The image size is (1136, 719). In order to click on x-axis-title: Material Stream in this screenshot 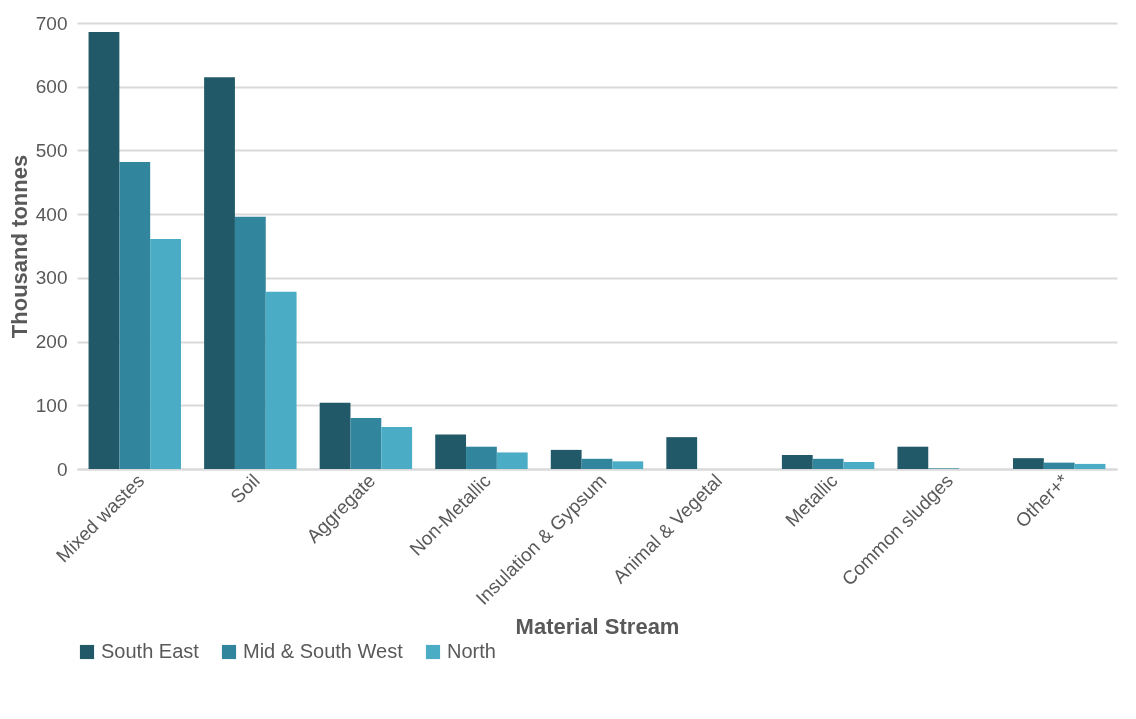, I will do `click(597, 626)`.